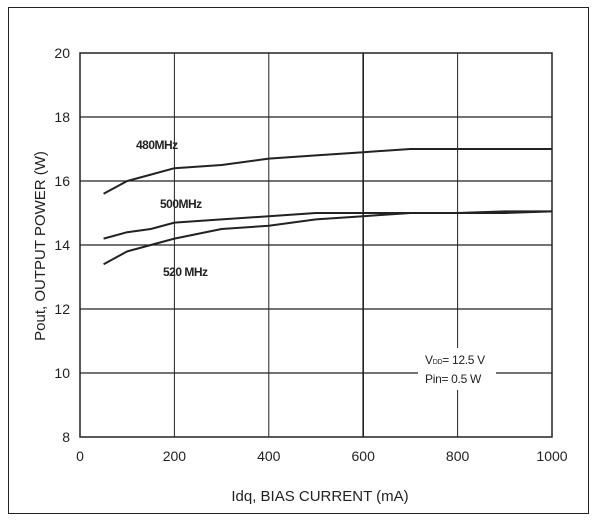 Image resolution: width=599 pixels, height=523 pixels. What do you see at coordinates (453, 379) in the screenshot?
I see `pin-note: Pin= 0.5 W` at bounding box center [453, 379].